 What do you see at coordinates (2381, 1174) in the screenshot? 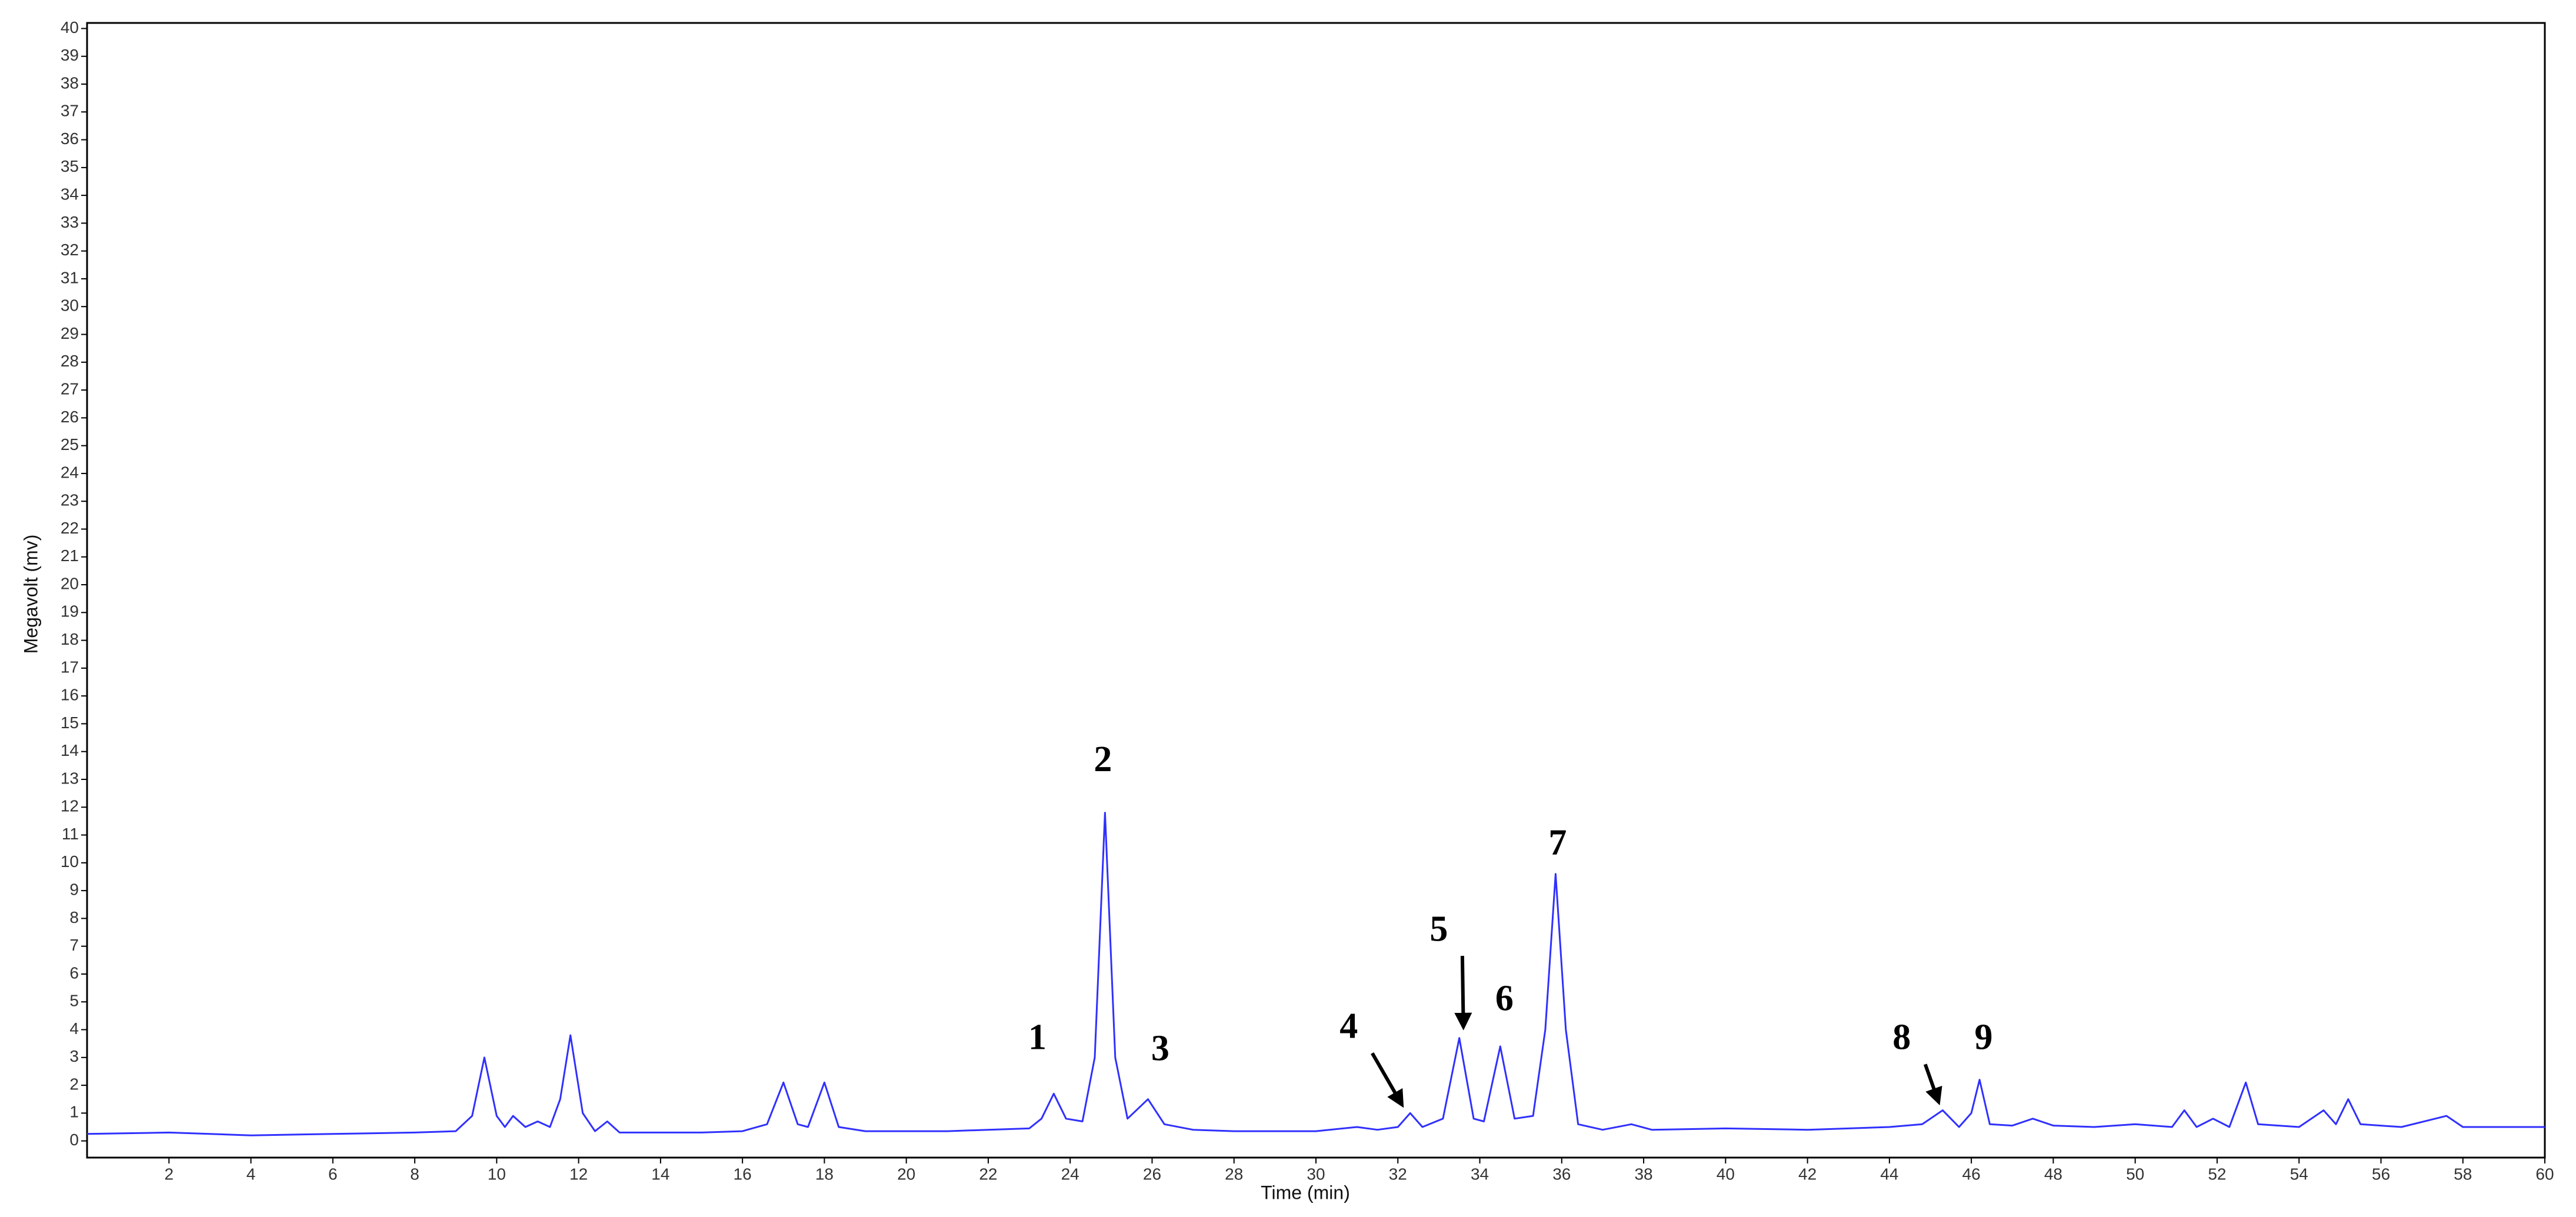
I see `x-tick-label: 56` at bounding box center [2381, 1174].